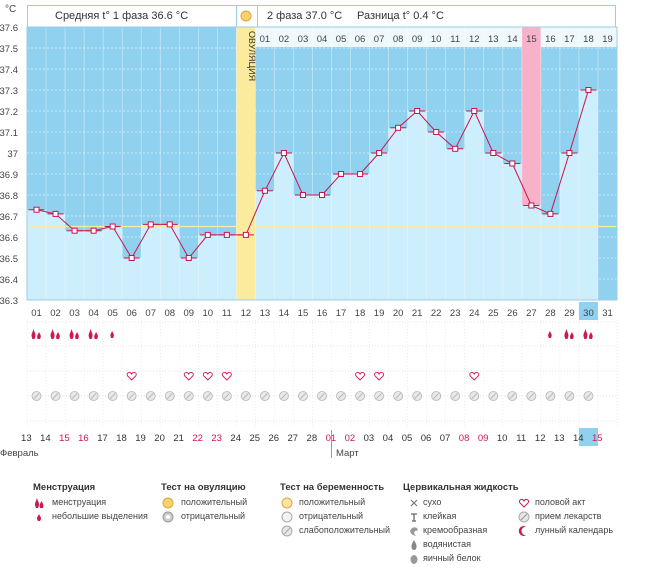  I want to click on legend-lunar: лунный календарь, so click(574, 530).